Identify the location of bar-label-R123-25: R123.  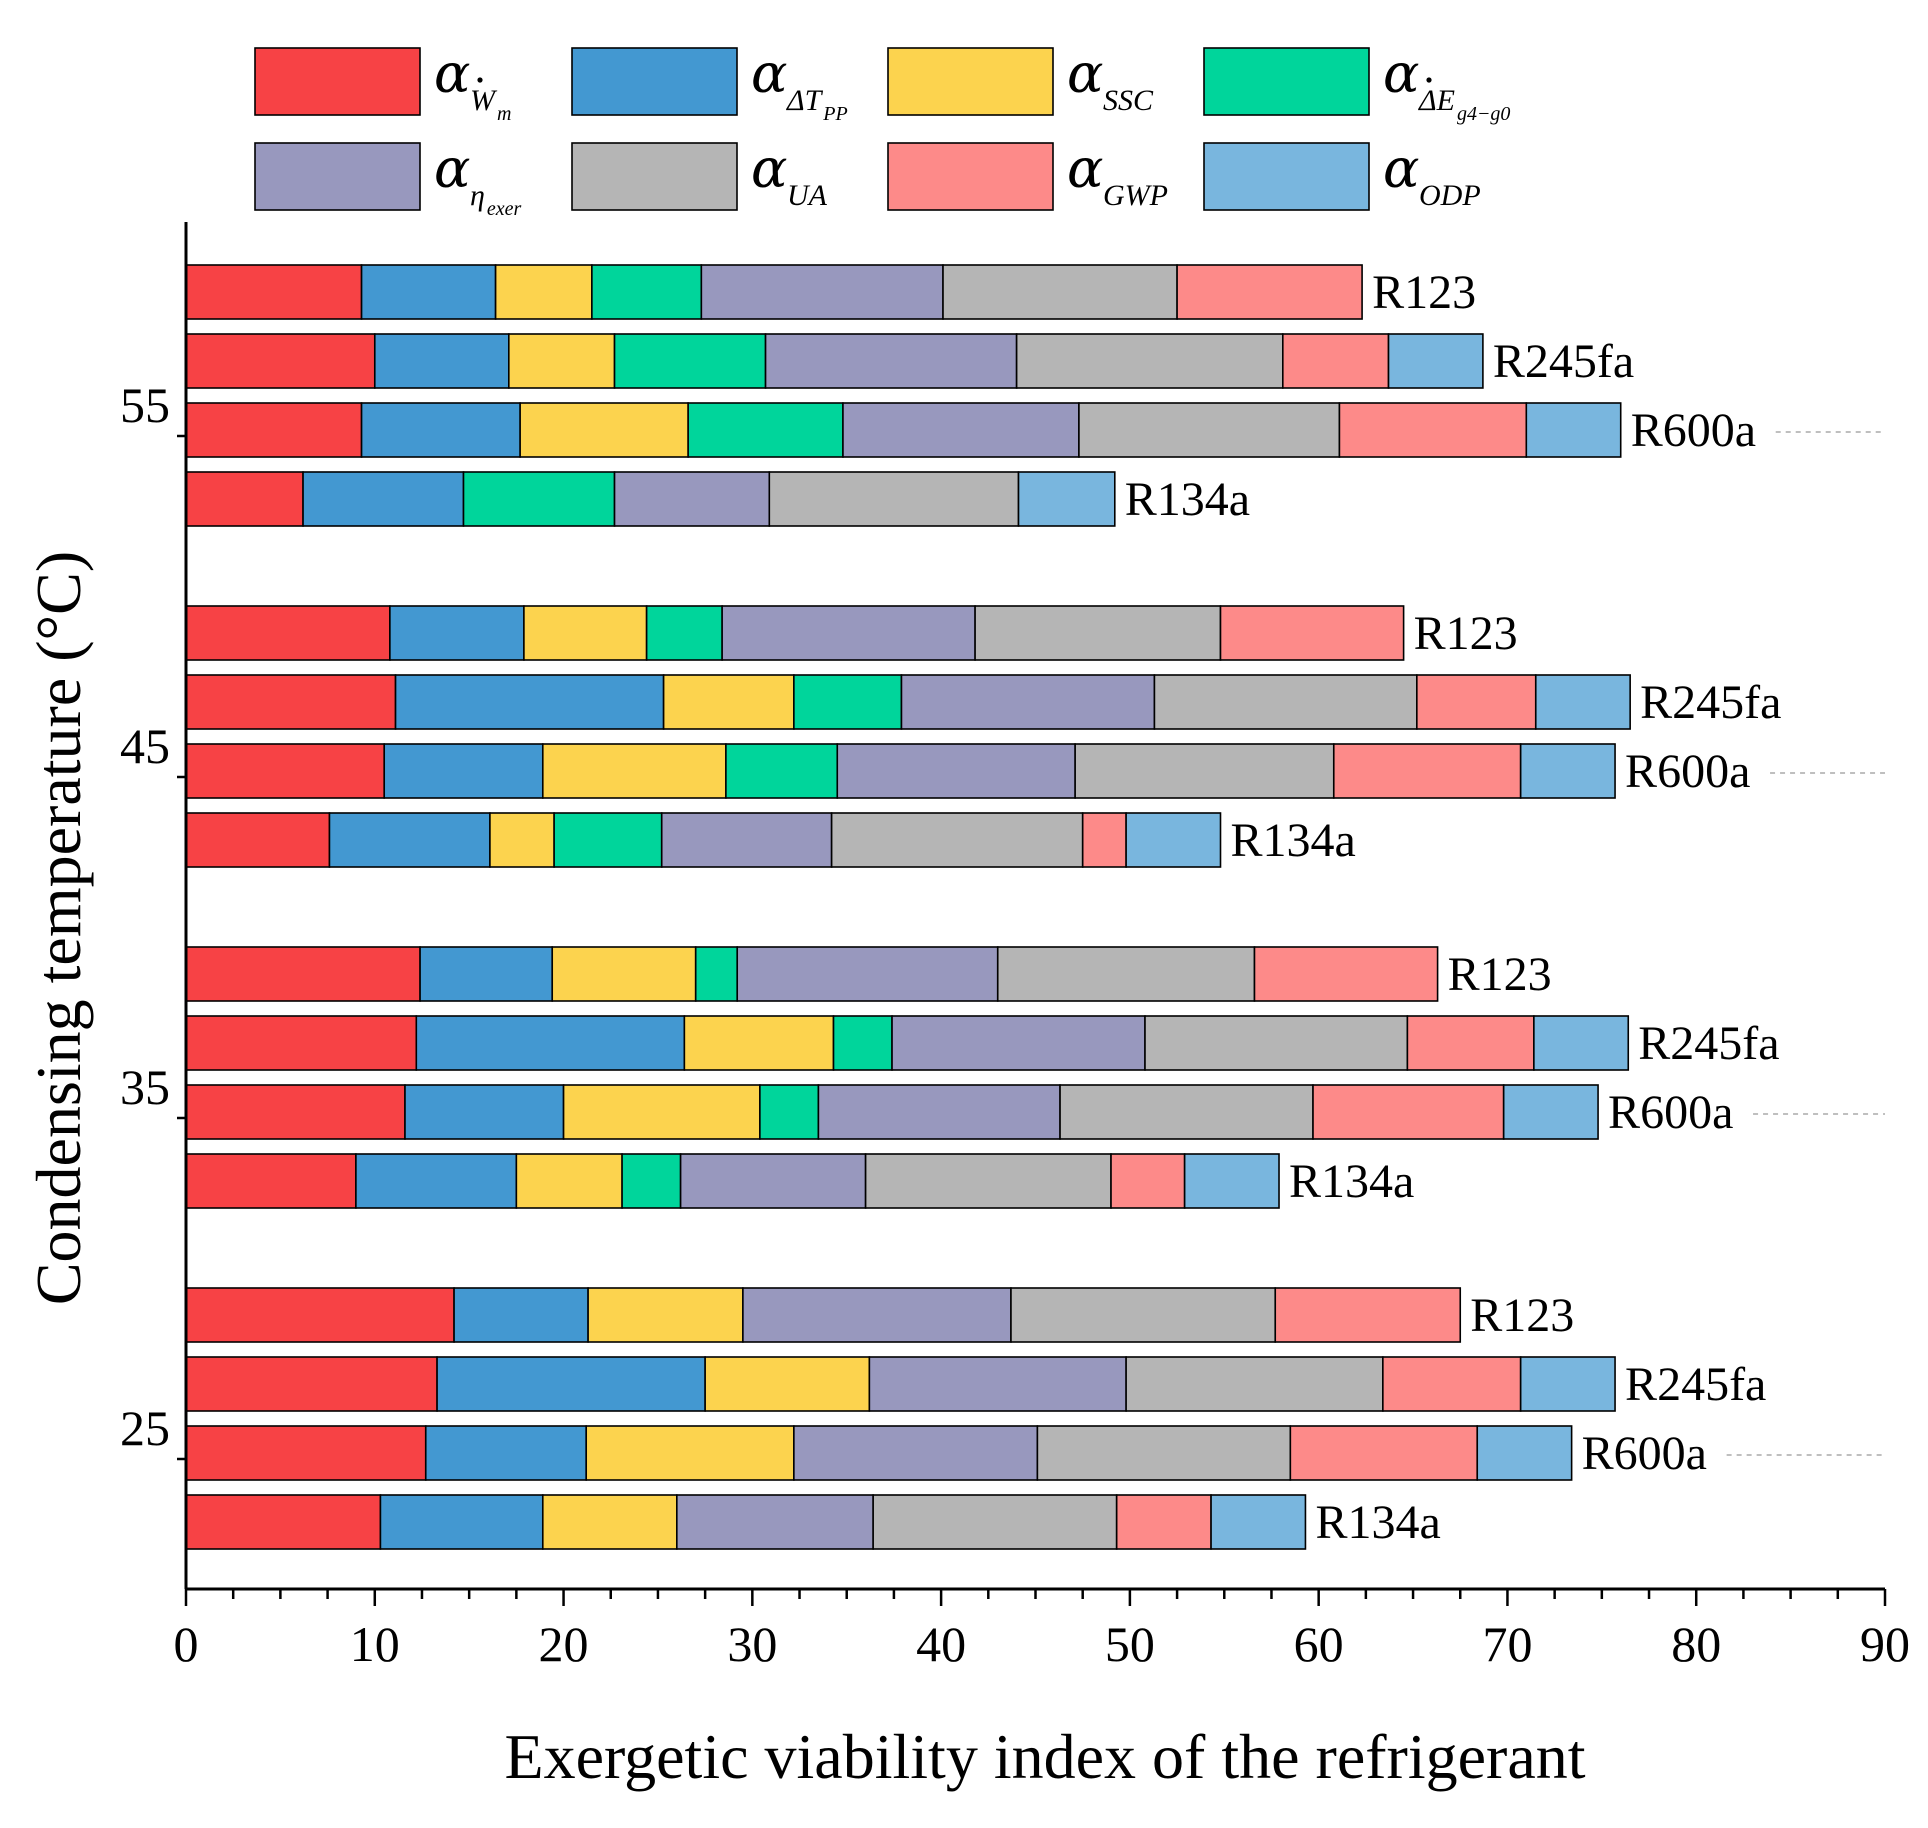
(1522, 1315).